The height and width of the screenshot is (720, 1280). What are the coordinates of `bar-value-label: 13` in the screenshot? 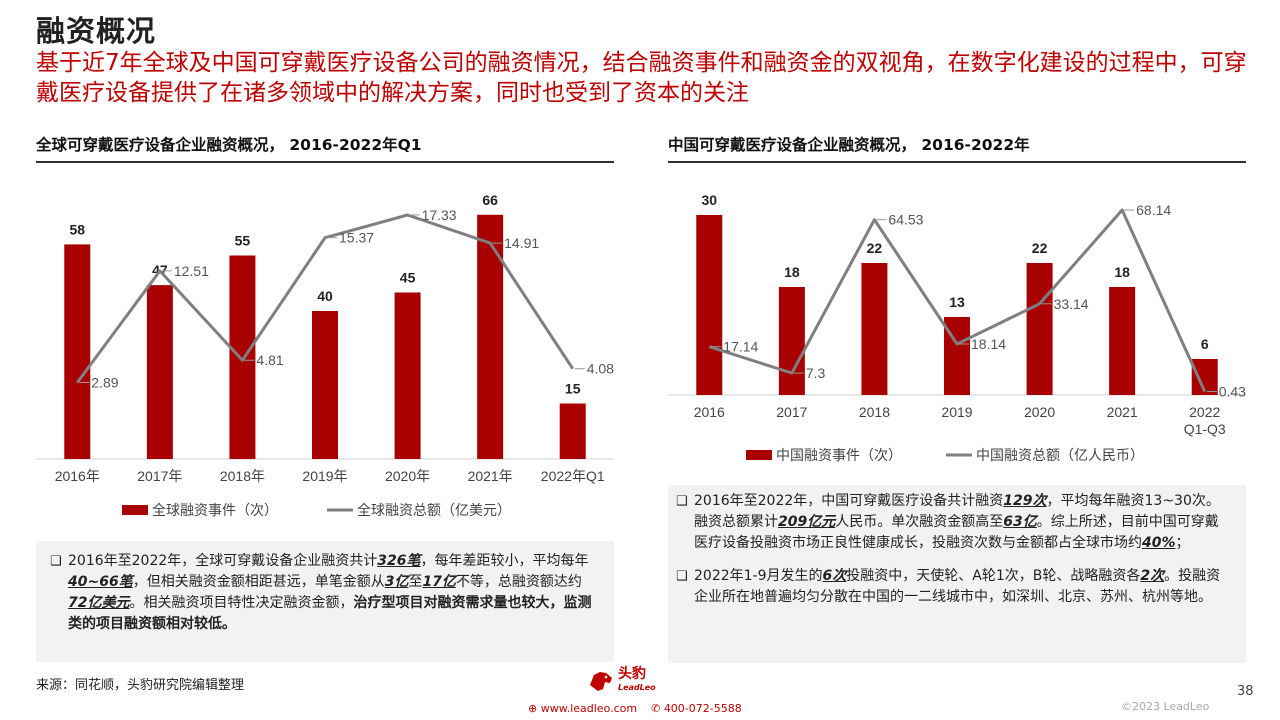 It's located at (957, 302).